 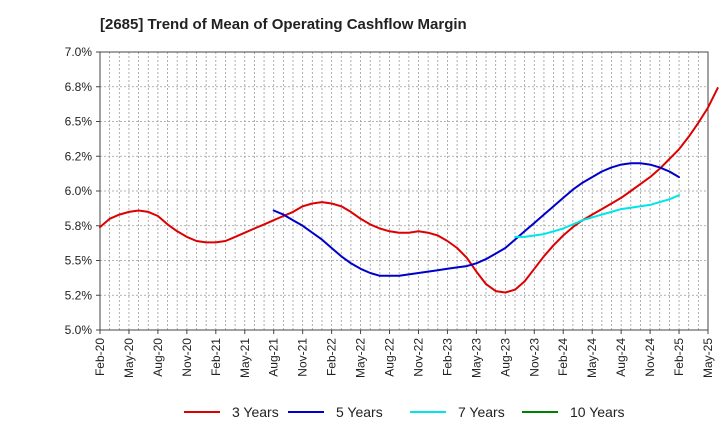 What do you see at coordinates (476, 358) in the screenshot?
I see `x-tick-label: May-23` at bounding box center [476, 358].